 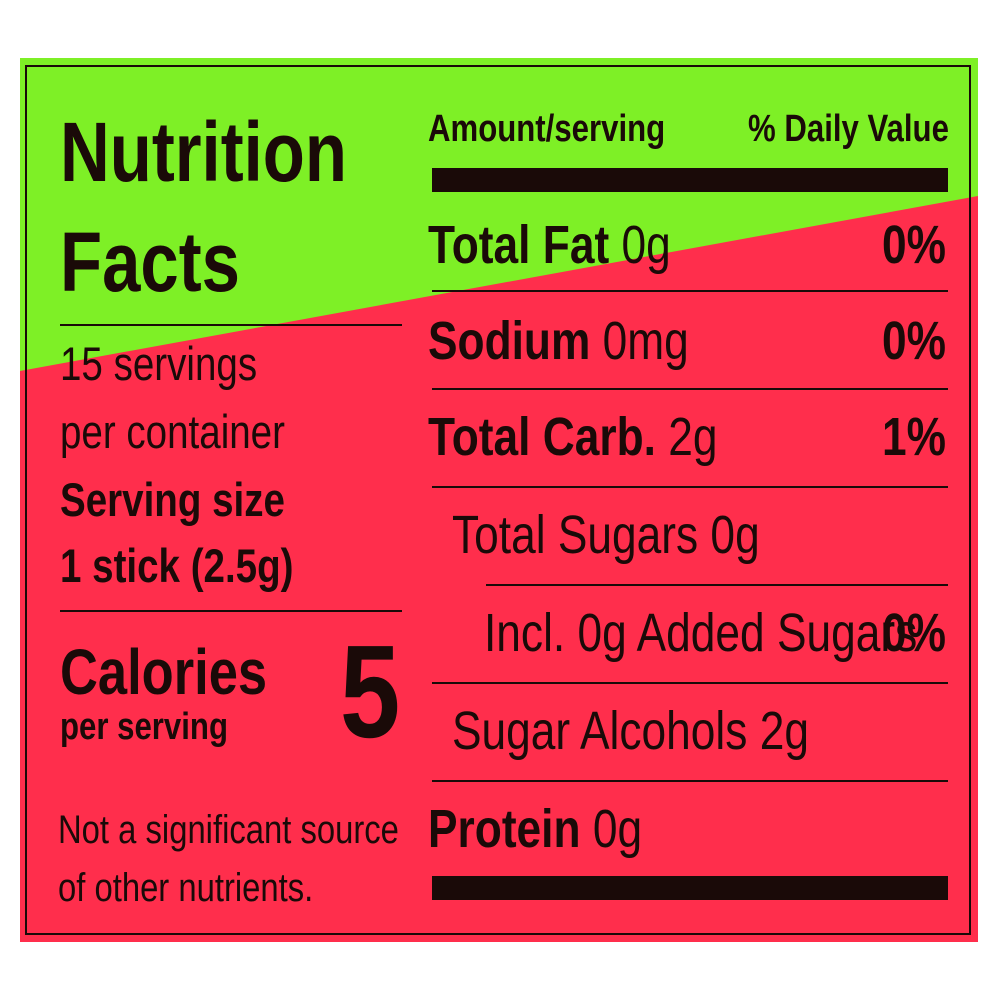 I want to click on servings-per-container-line2: per container, so click(x=172, y=431).